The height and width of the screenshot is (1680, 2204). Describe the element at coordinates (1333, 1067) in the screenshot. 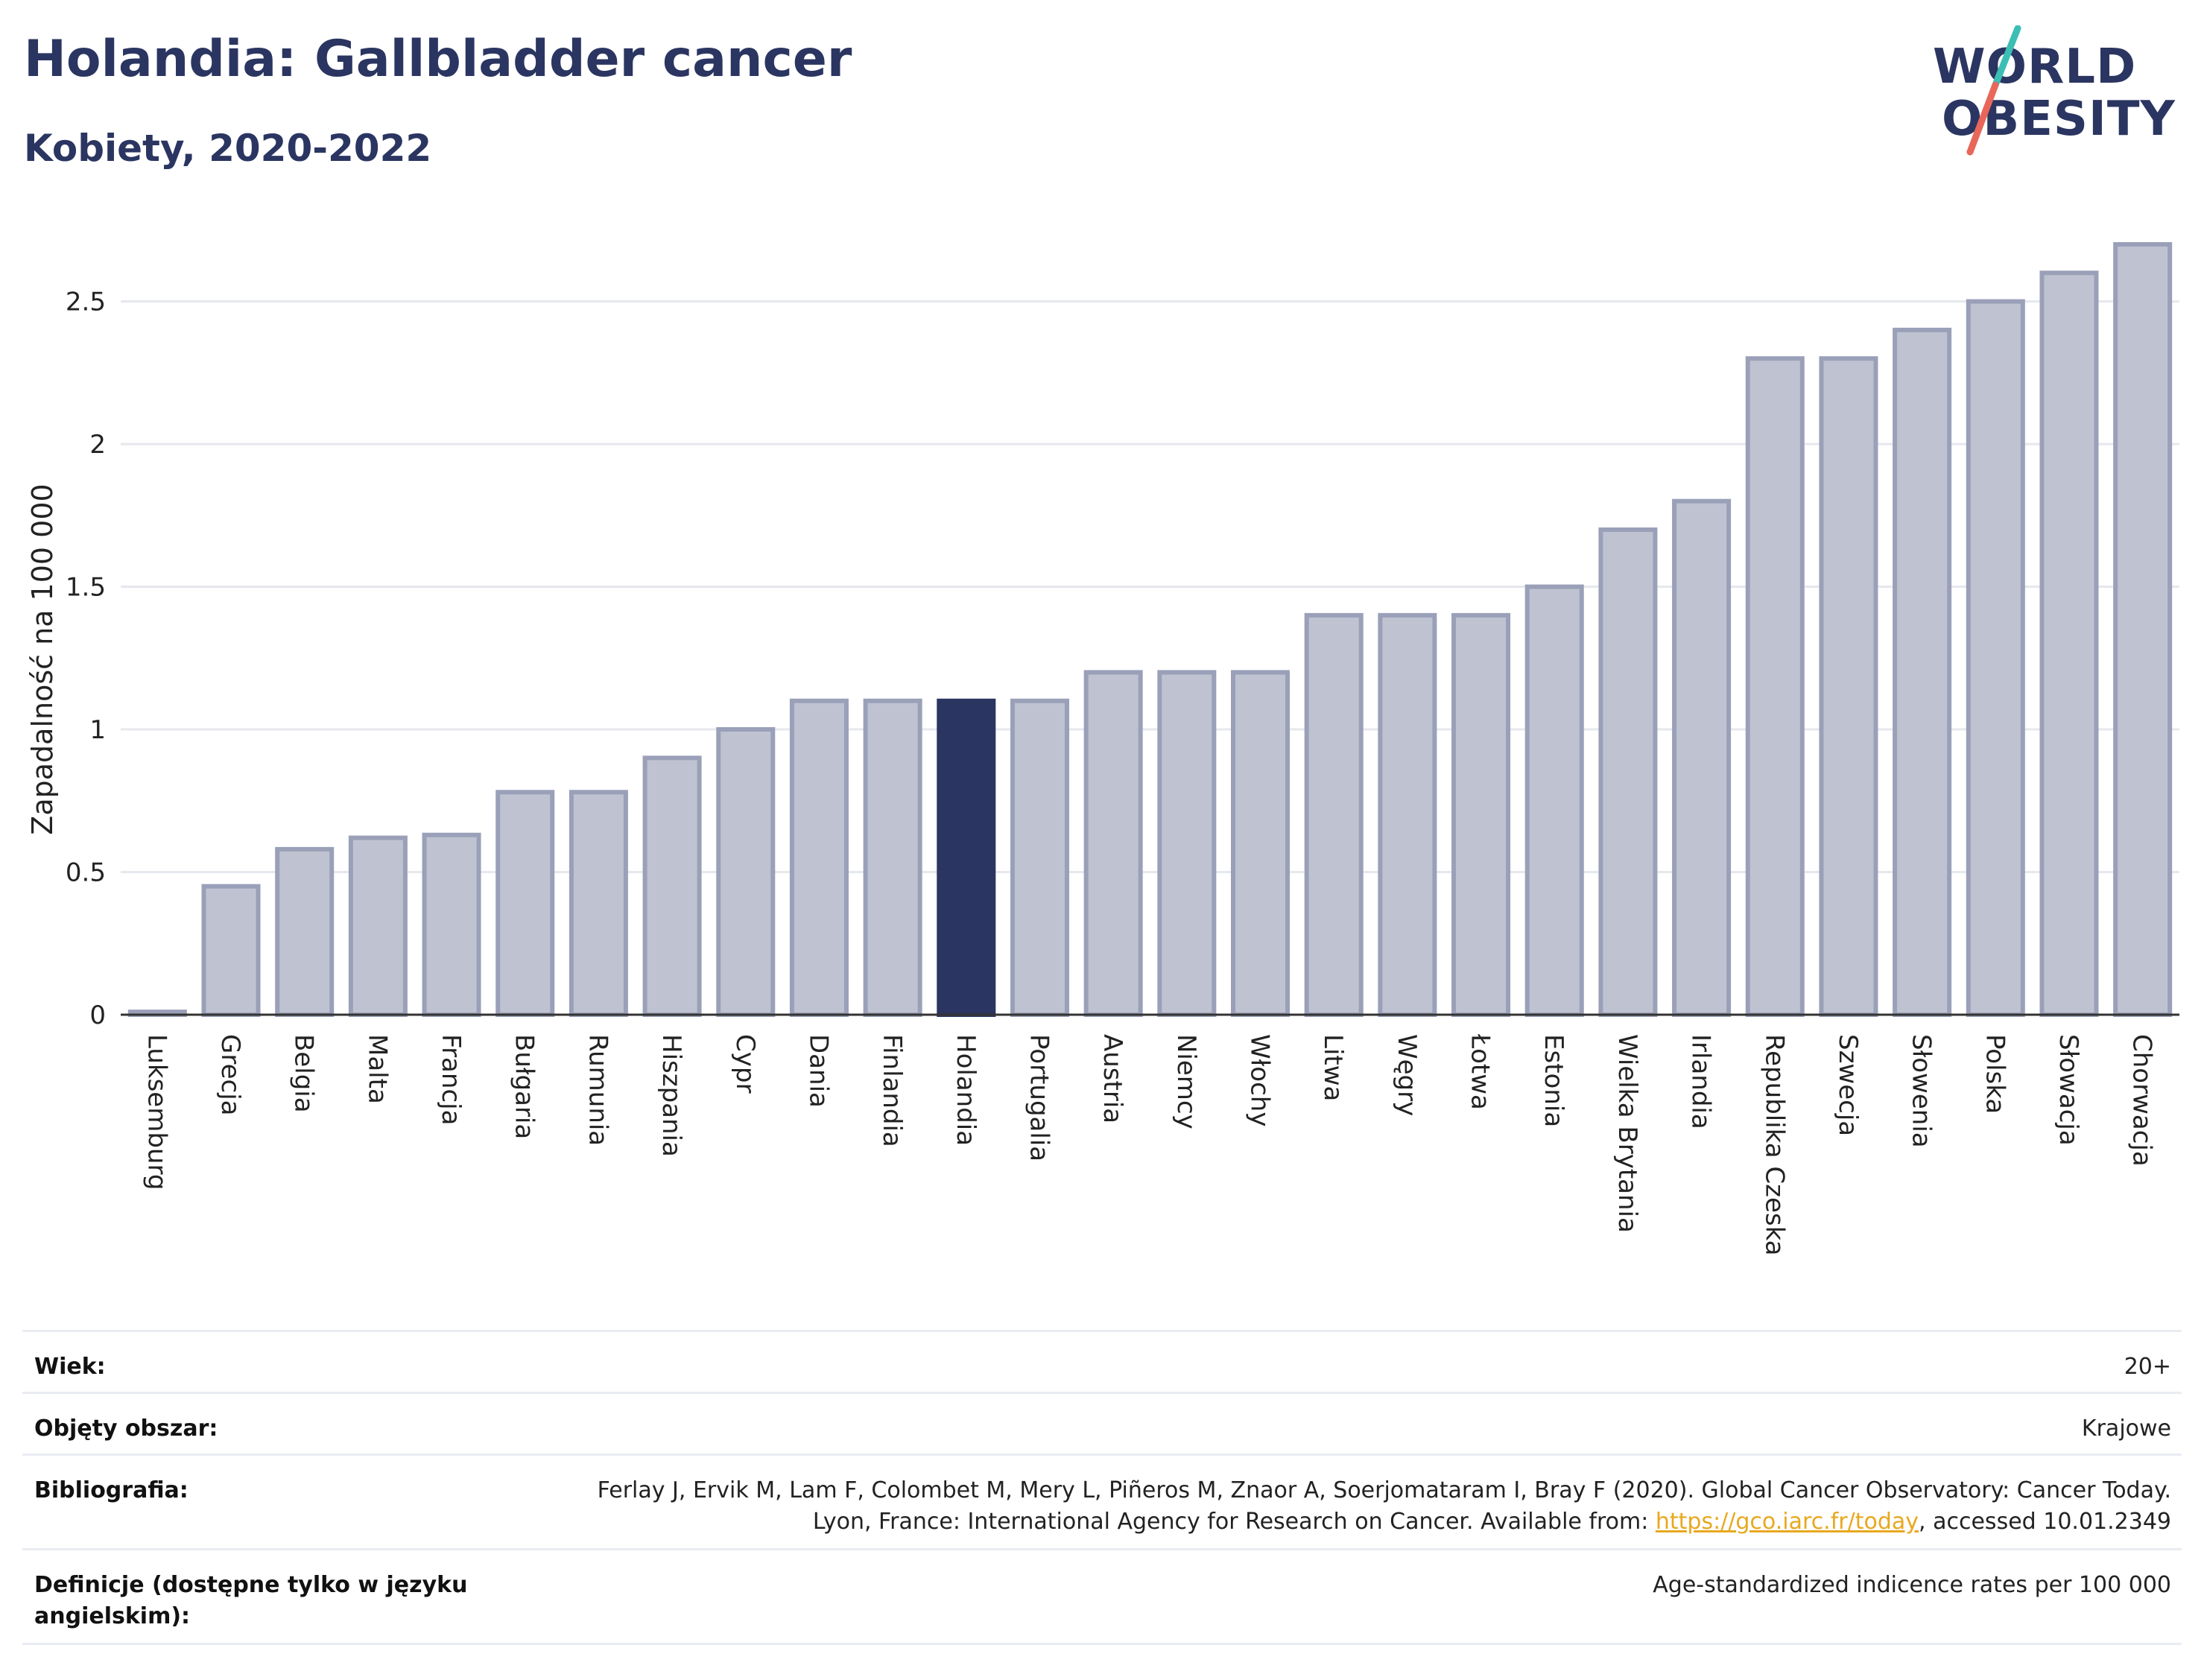

I see `x-tick-label: Litwa` at that location.